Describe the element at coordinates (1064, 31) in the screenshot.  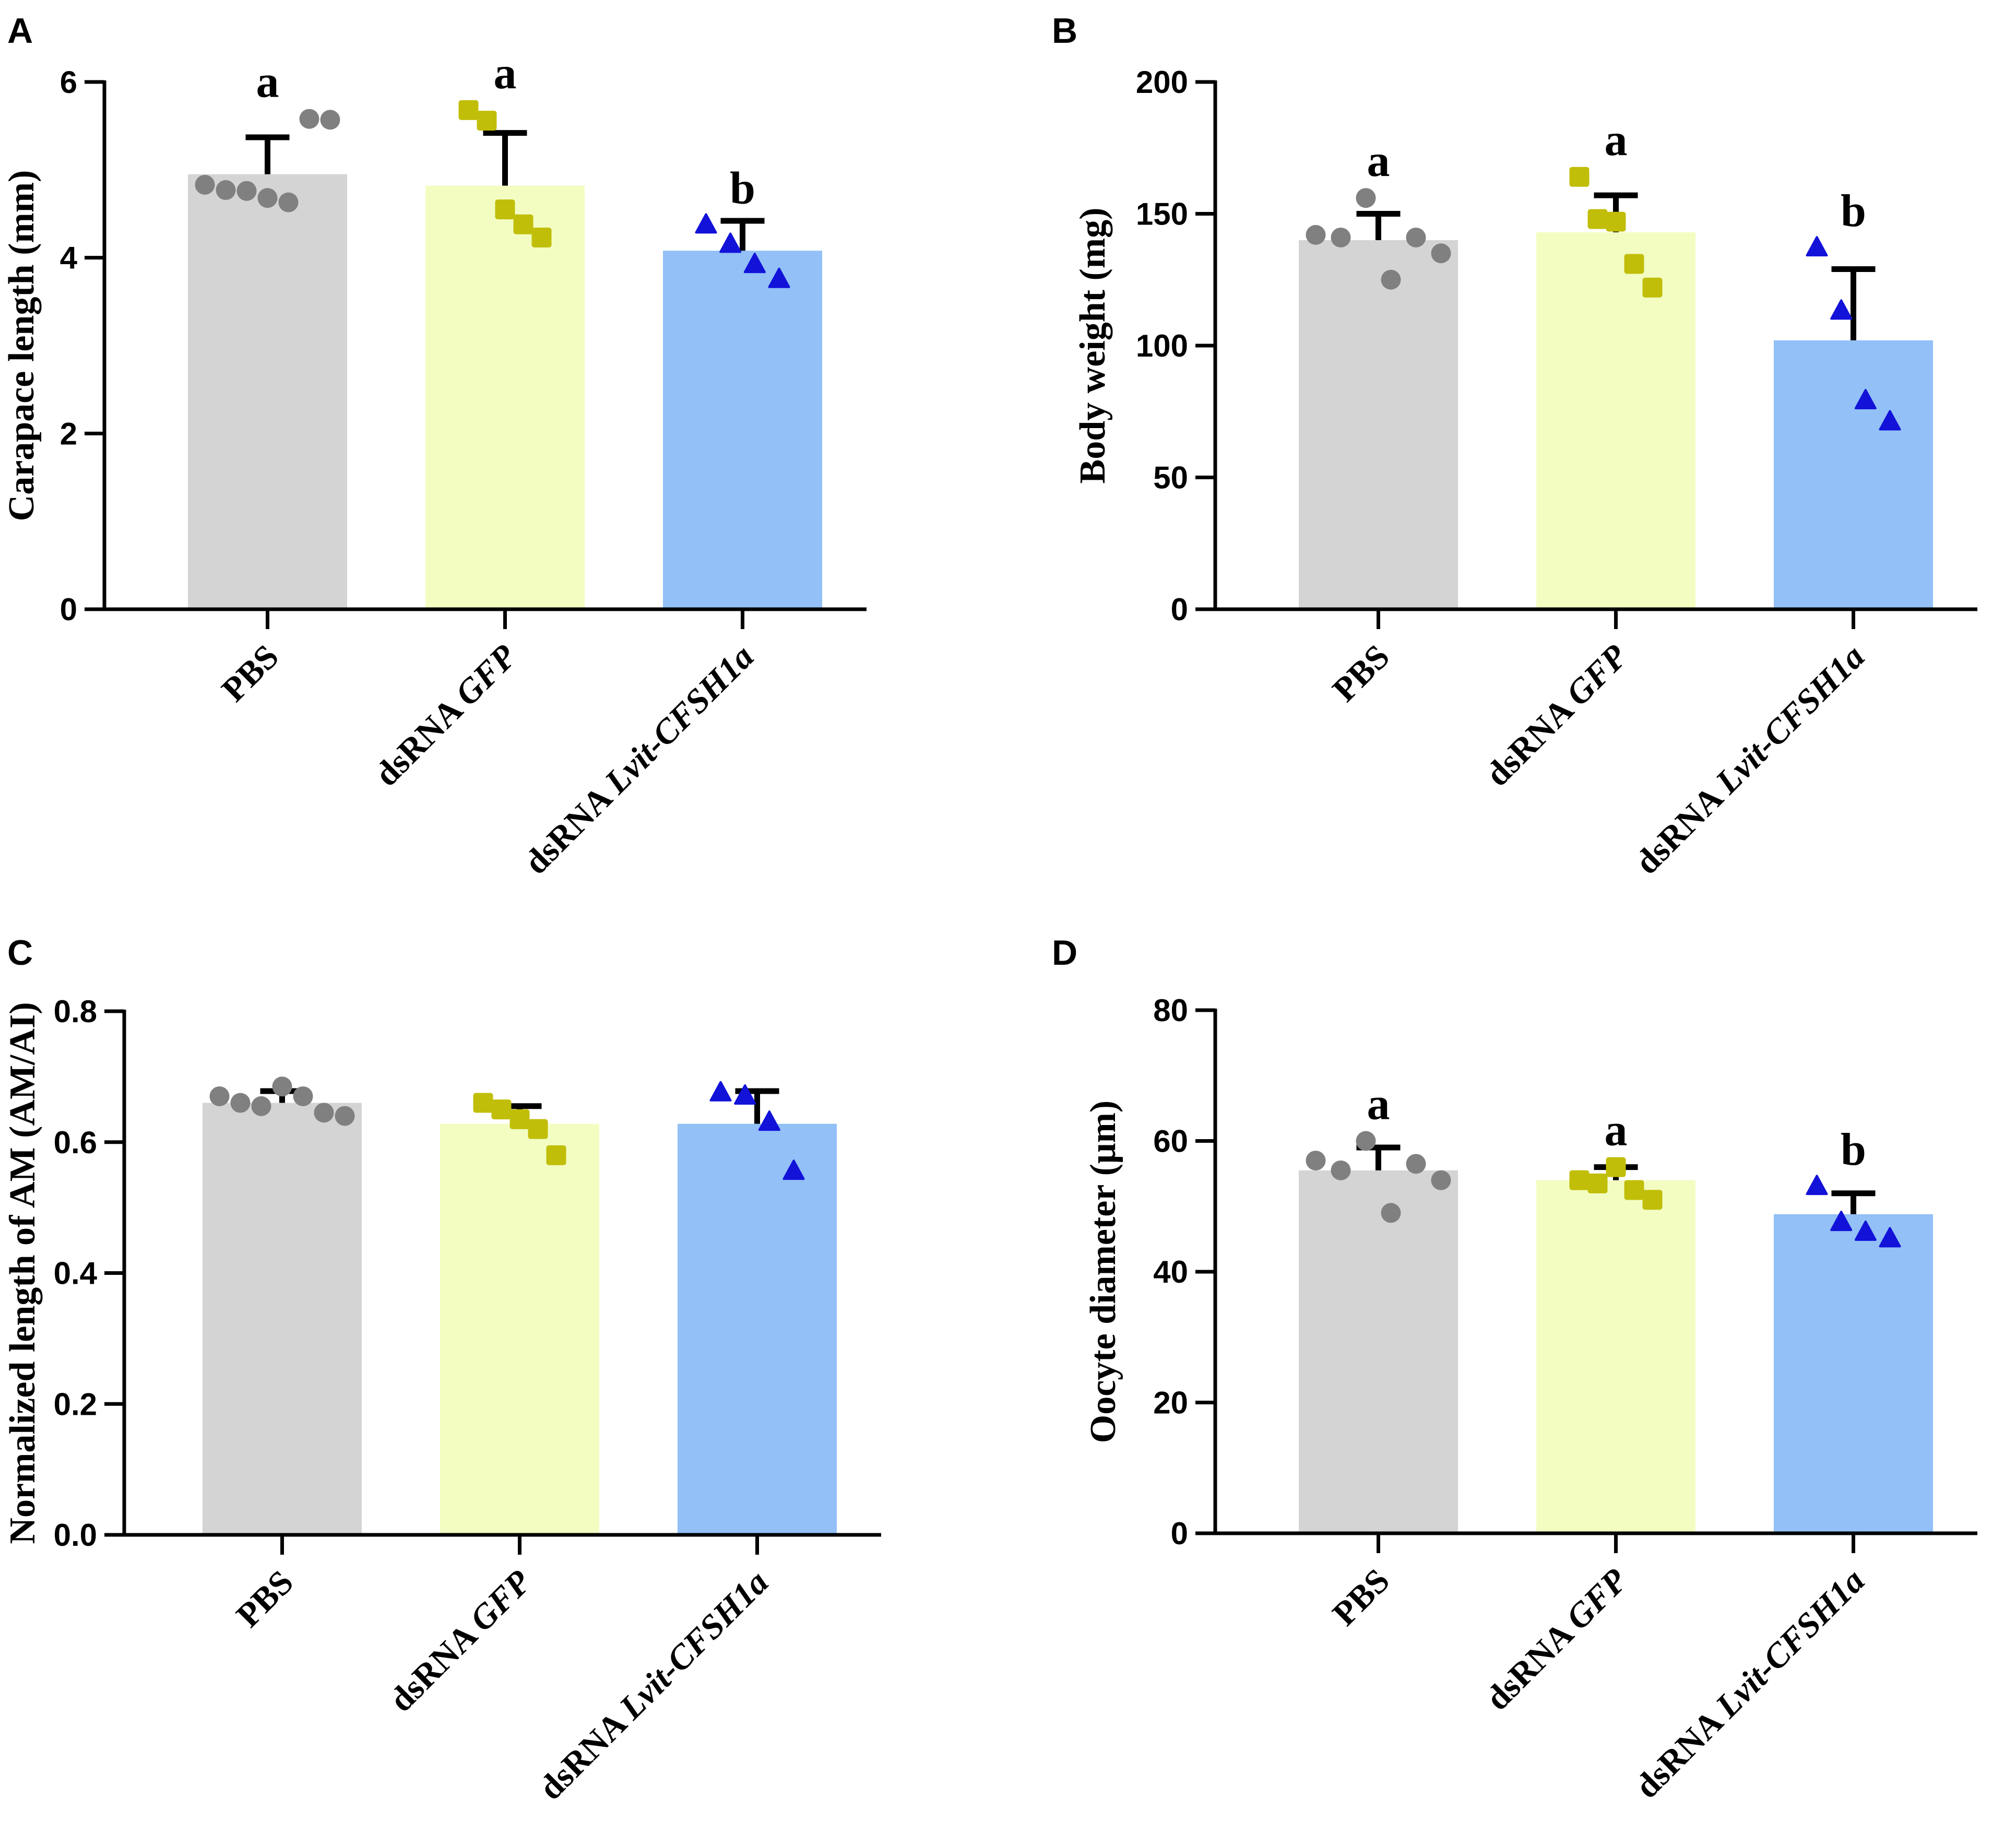
I see `panel-letter: B` at that location.